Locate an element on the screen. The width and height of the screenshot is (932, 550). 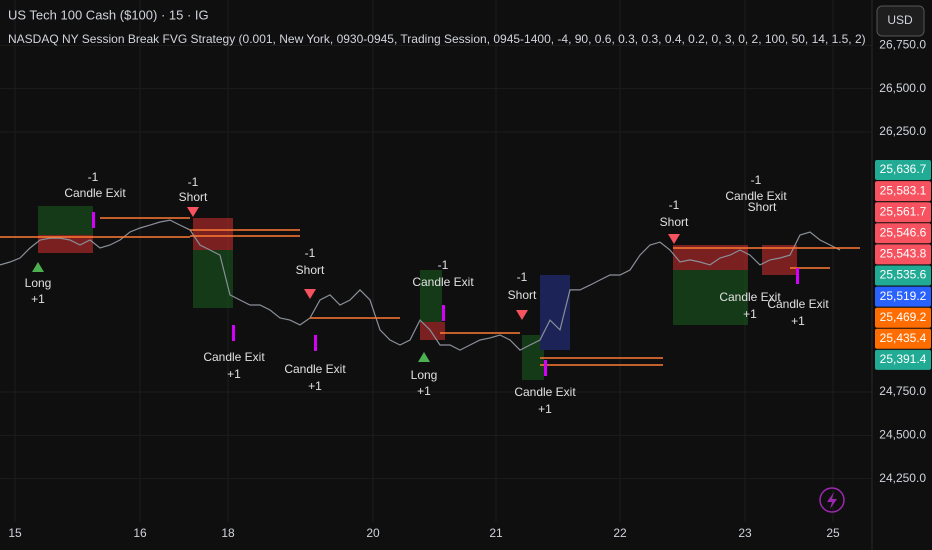
symbol-title: US Tech 100 Cash ($100) · 15 · IG is located at coordinates (108, 14).